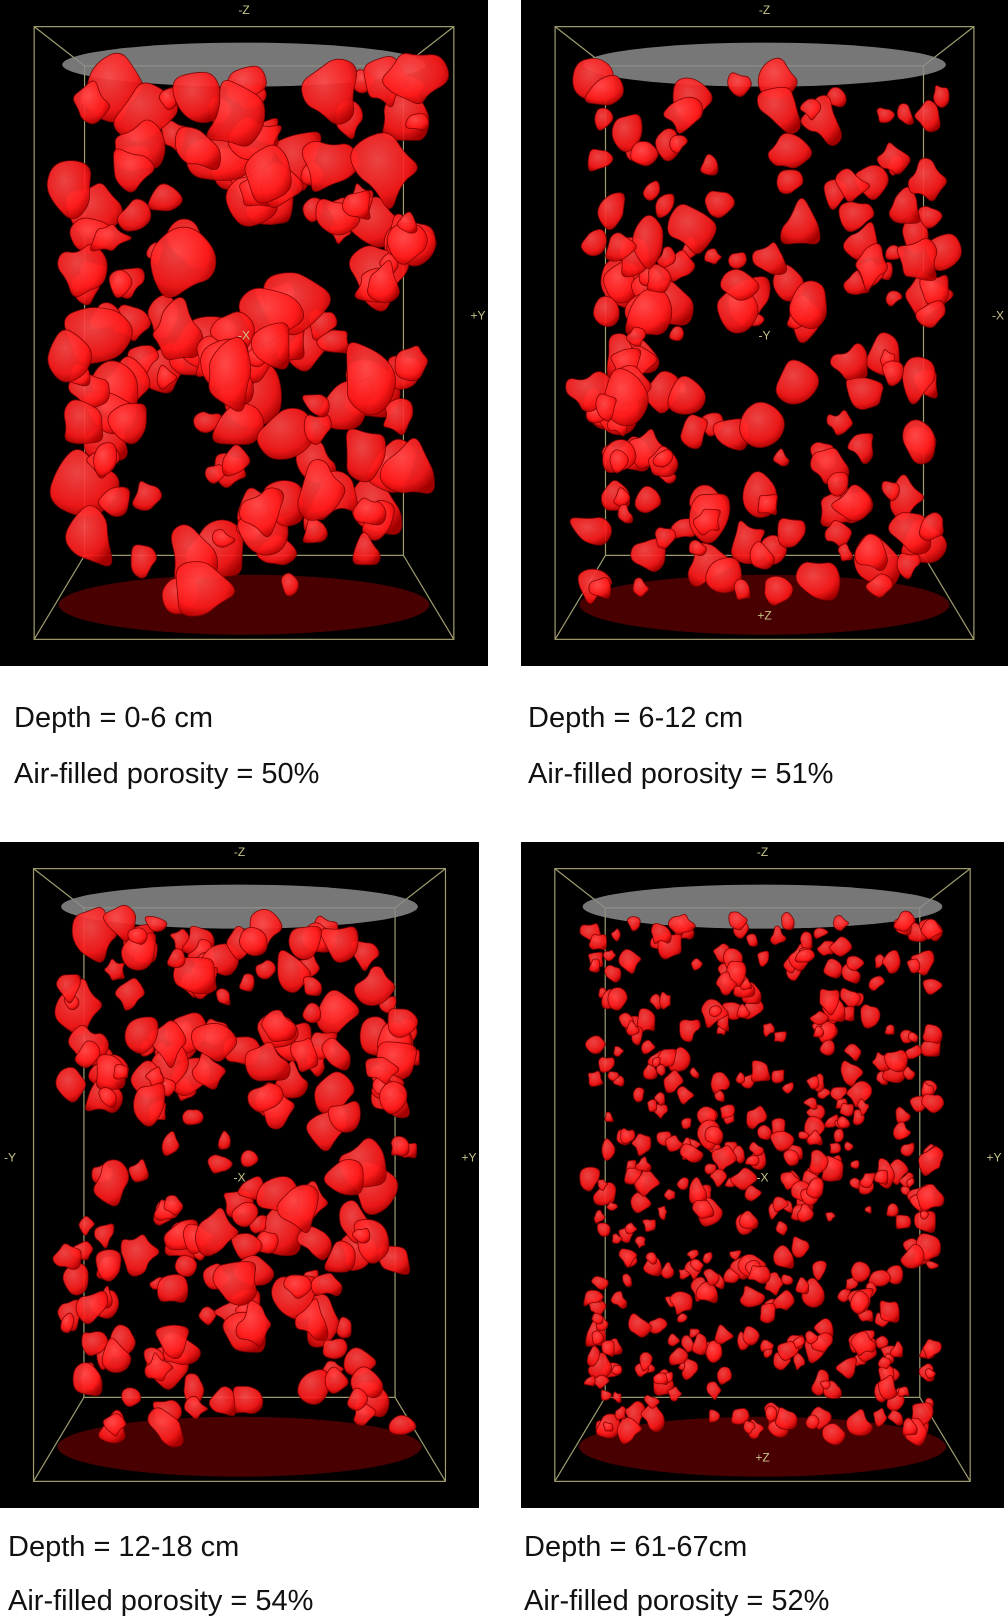 The image size is (1008, 1619). Describe the element at coordinates (167, 774) in the screenshot. I see `porosity-label-1: Air-filled porosity = 50%` at that location.